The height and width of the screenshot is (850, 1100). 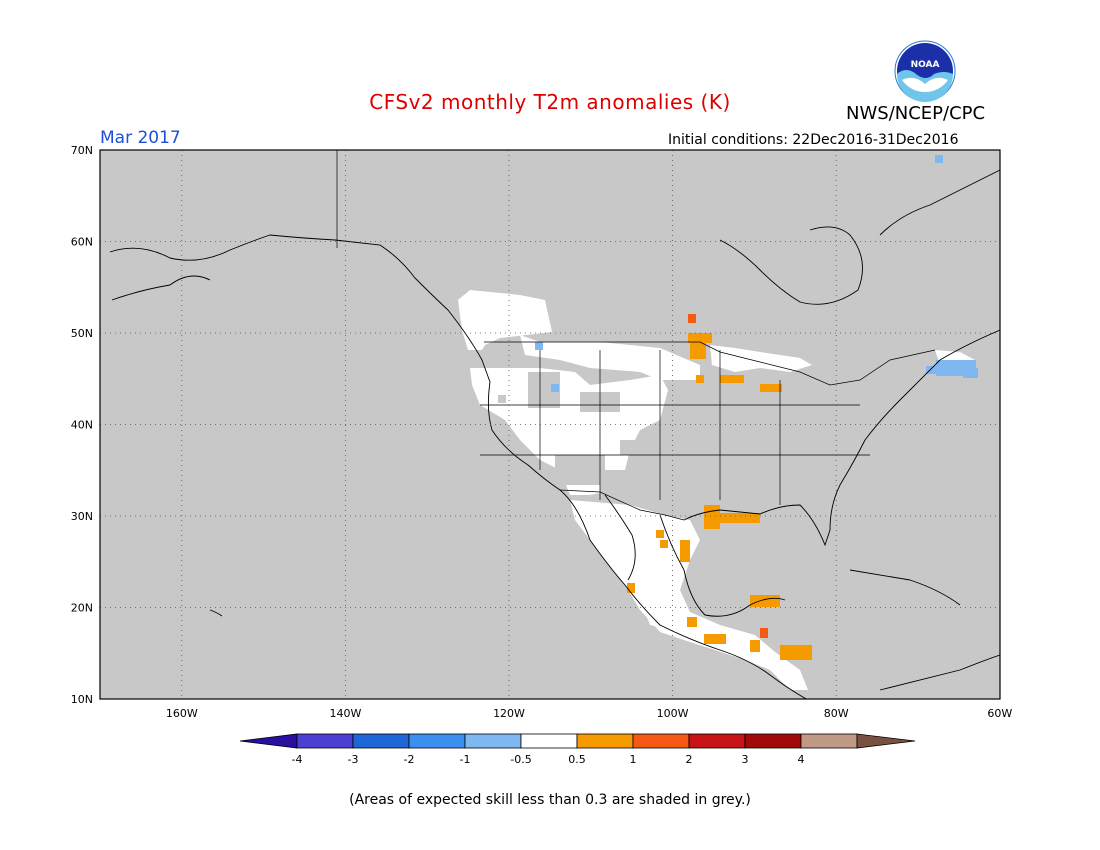 What do you see at coordinates (689, 759) in the screenshot?
I see `colorbar-tick-label: 2` at bounding box center [689, 759].